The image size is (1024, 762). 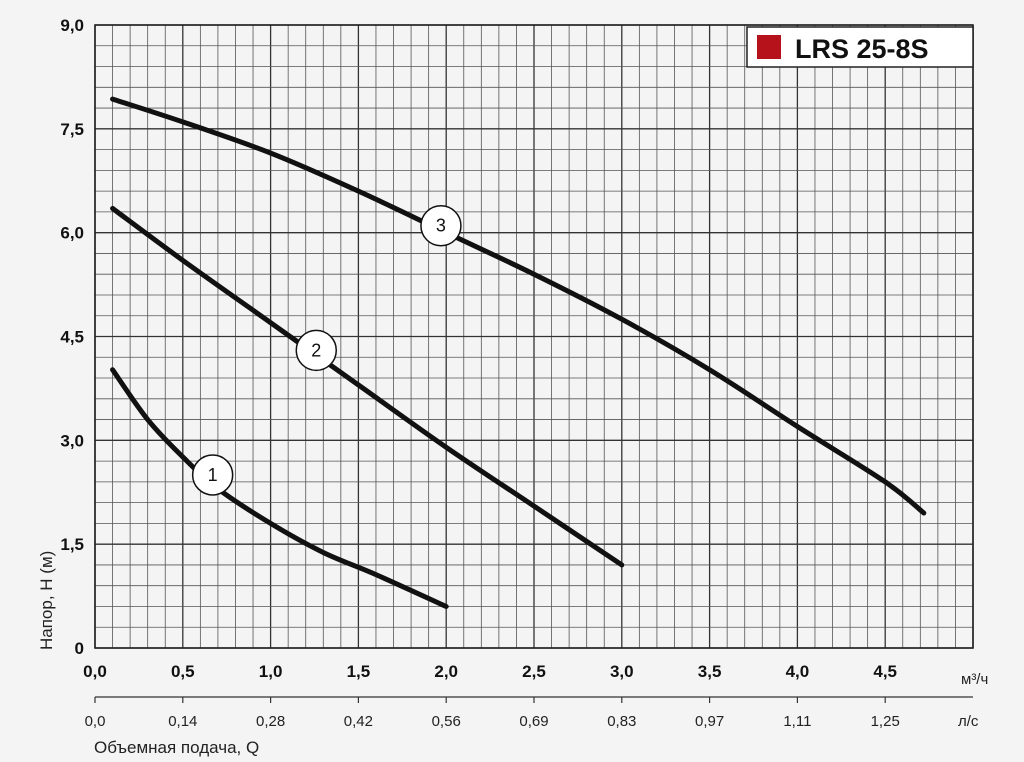 What do you see at coordinates (183, 671) in the screenshot?
I see `x-tick-label: 0,5` at bounding box center [183, 671].